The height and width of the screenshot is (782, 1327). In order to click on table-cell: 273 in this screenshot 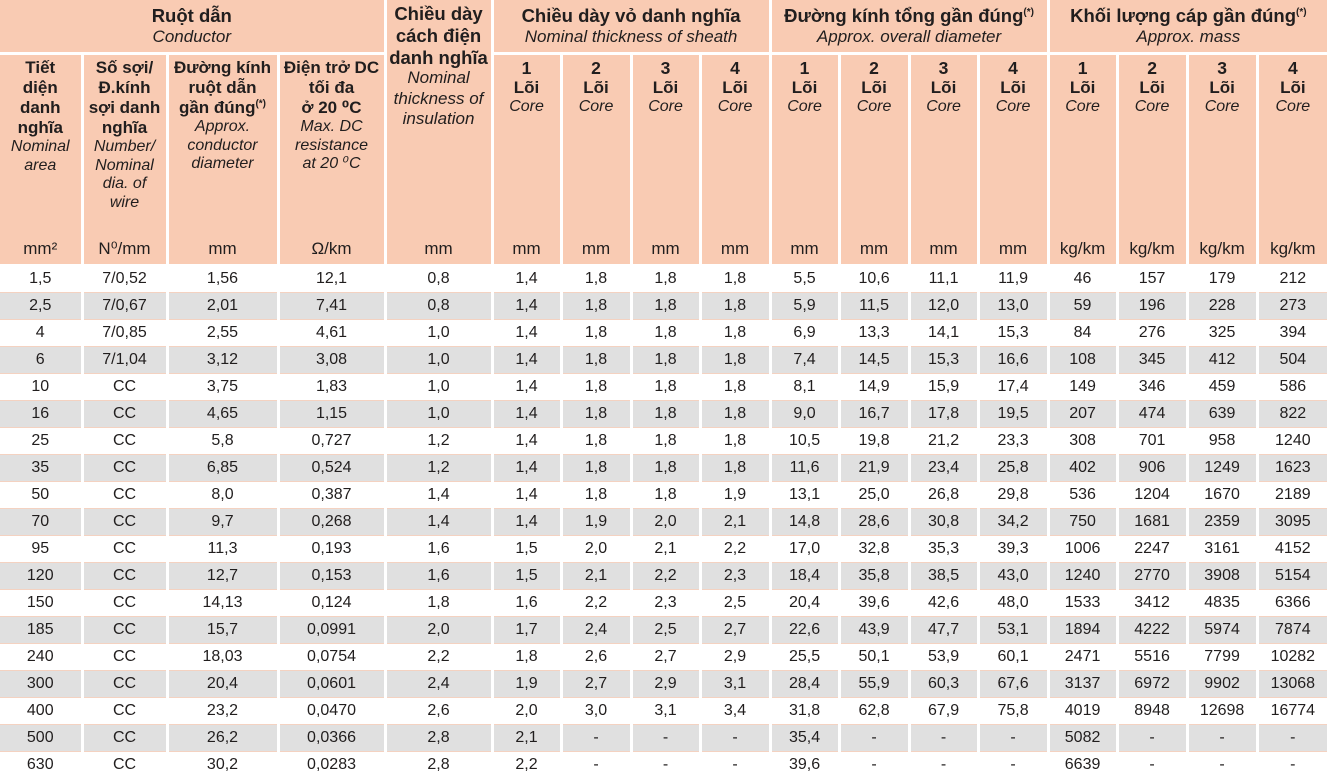, I will do `click(1291, 305)`.